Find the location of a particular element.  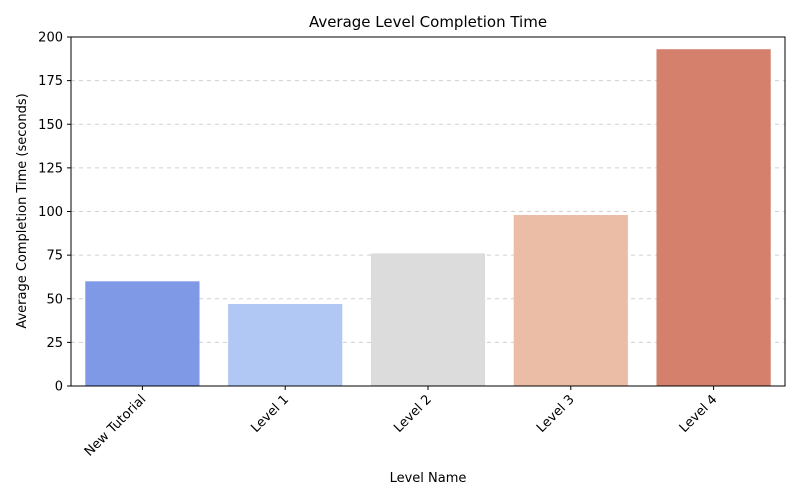

x-tick-label: Level 4 is located at coordinates (699, 414).